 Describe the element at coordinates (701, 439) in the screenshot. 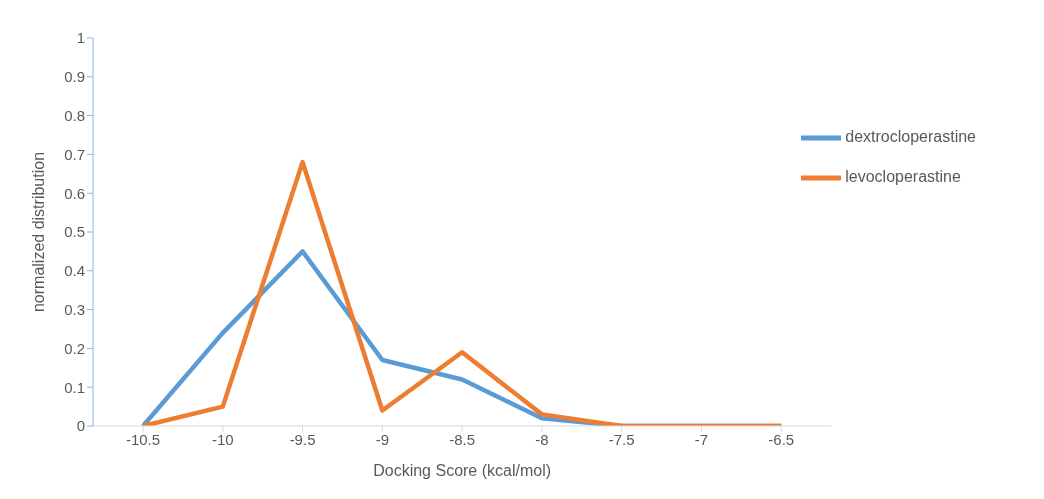

I see `x-tick-label: -7` at that location.